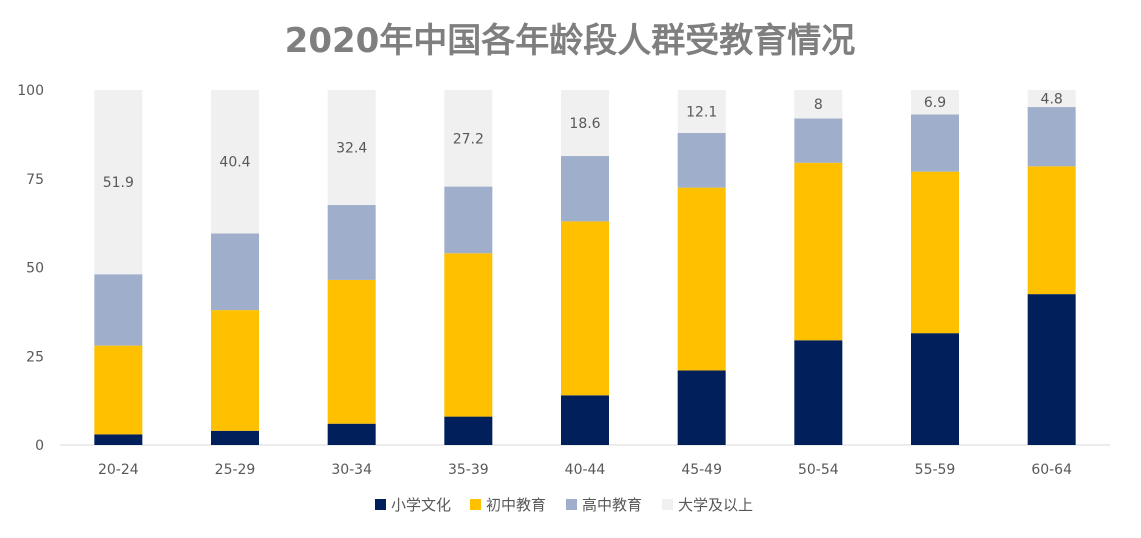 The height and width of the screenshot is (538, 1141). I want to click on legend-label: 大学及以上, so click(715, 505).